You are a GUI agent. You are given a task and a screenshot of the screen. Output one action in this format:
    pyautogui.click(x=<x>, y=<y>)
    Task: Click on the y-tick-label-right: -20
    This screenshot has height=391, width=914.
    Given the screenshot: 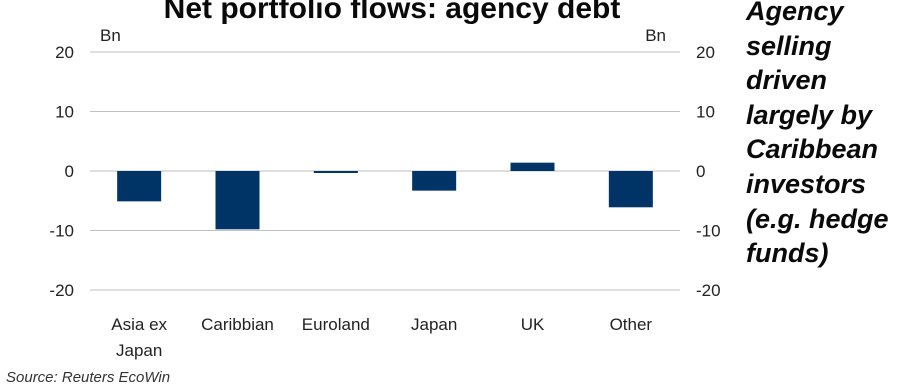 What is the action you would take?
    pyautogui.click(x=708, y=290)
    